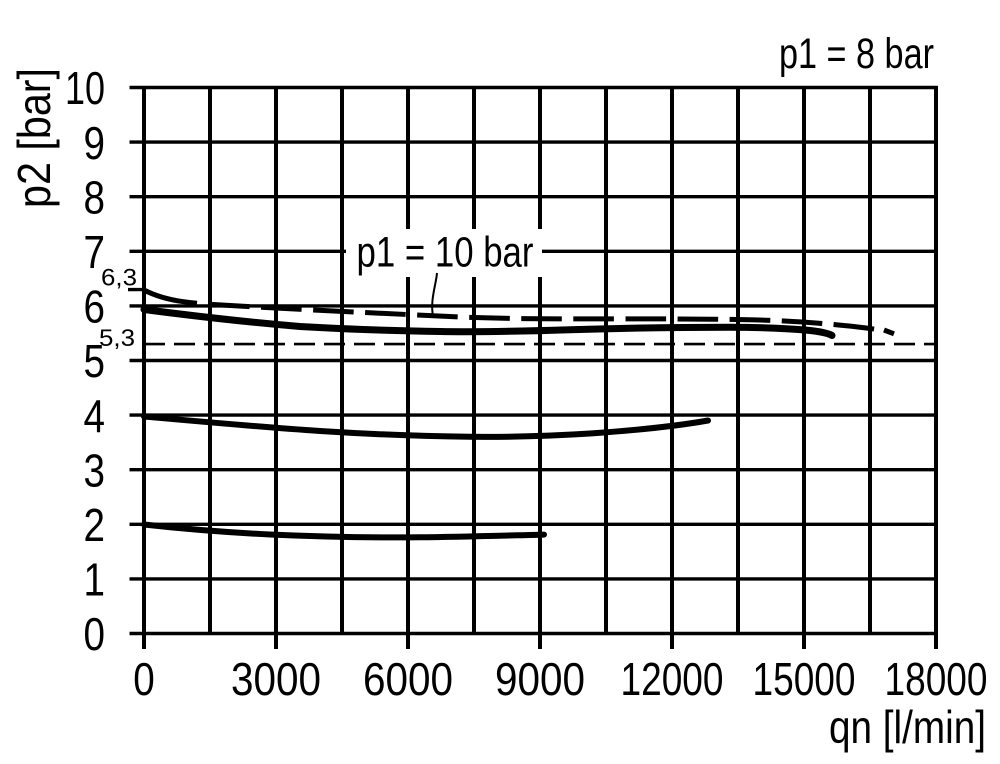  What do you see at coordinates (540, 679) in the screenshot?
I see `svg-text: 9000` at bounding box center [540, 679].